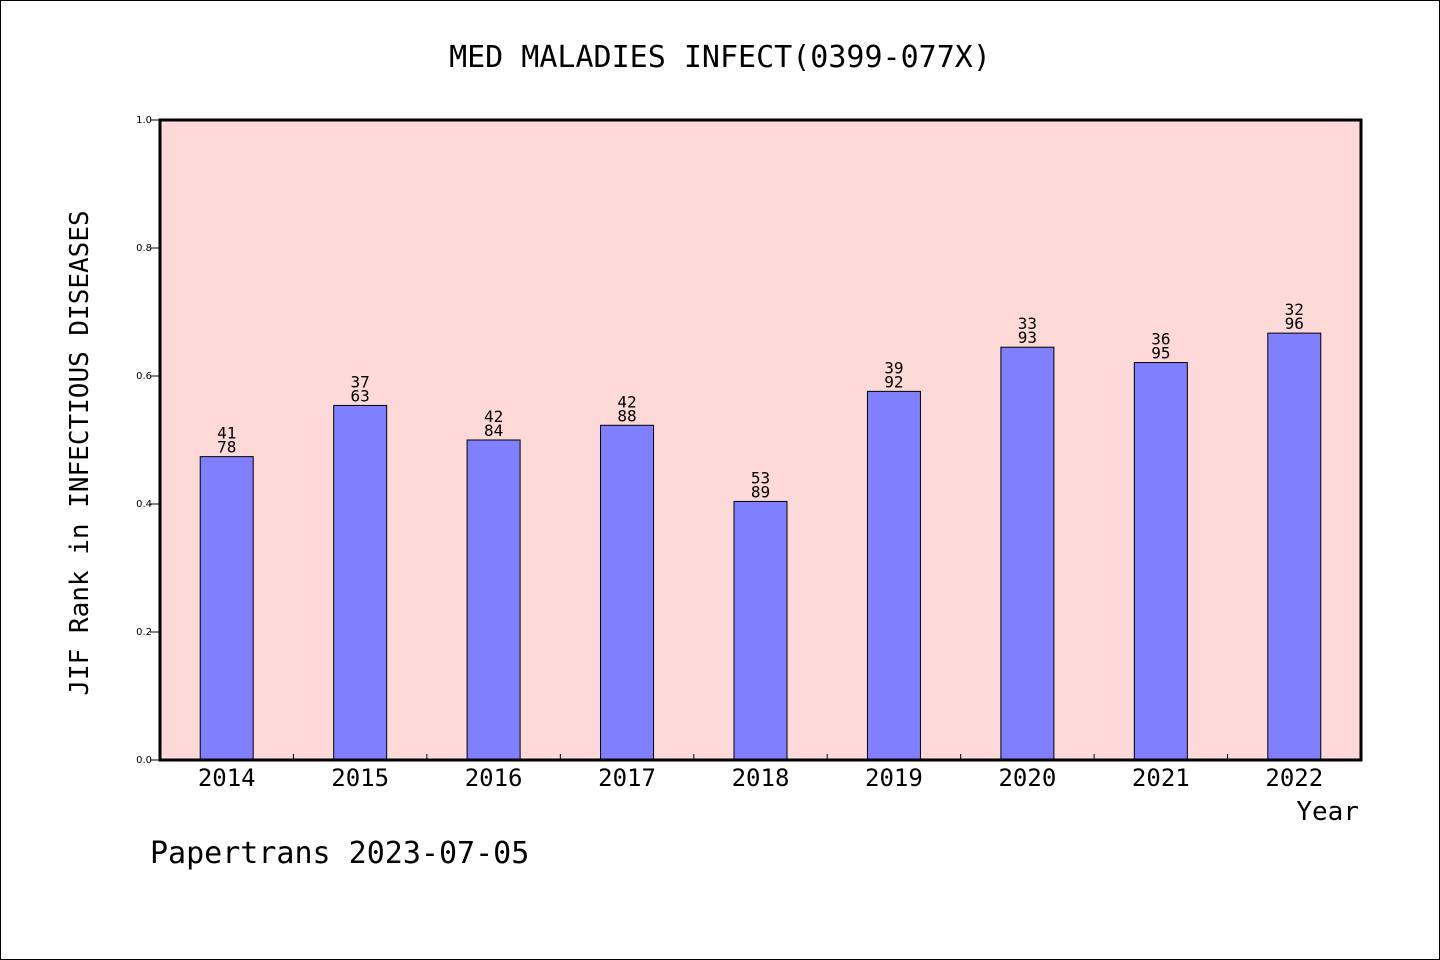 The height and width of the screenshot is (960, 1440). What do you see at coordinates (1027, 337) in the screenshot?
I see `bar-label-bottom: 93` at bounding box center [1027, 337].